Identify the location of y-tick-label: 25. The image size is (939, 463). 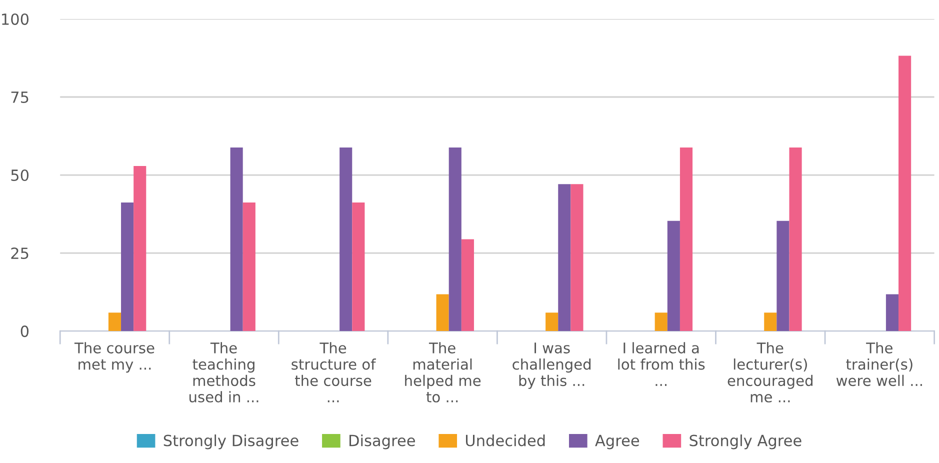
(19, 253).